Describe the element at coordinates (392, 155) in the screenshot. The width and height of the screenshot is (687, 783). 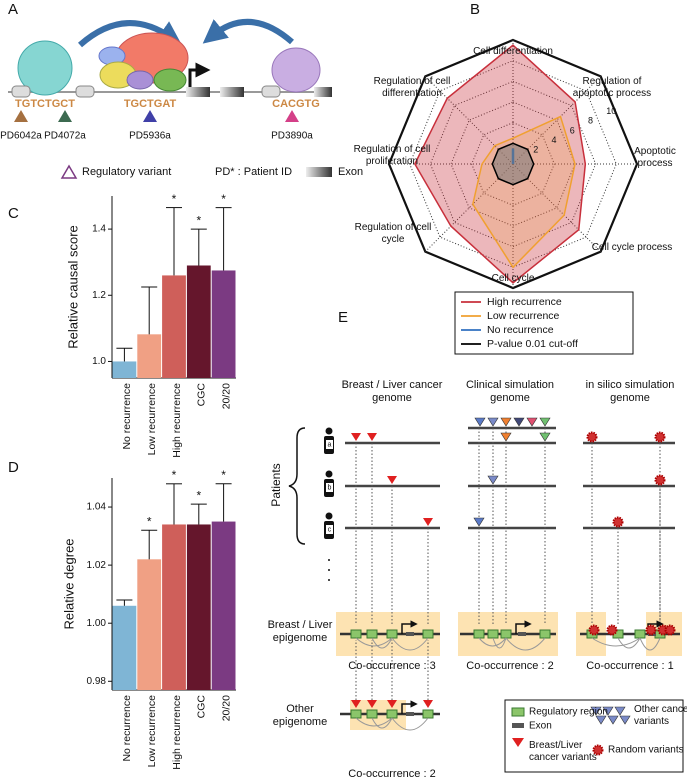
I see `axis-label: Regulation of cell proliferation` at that location.